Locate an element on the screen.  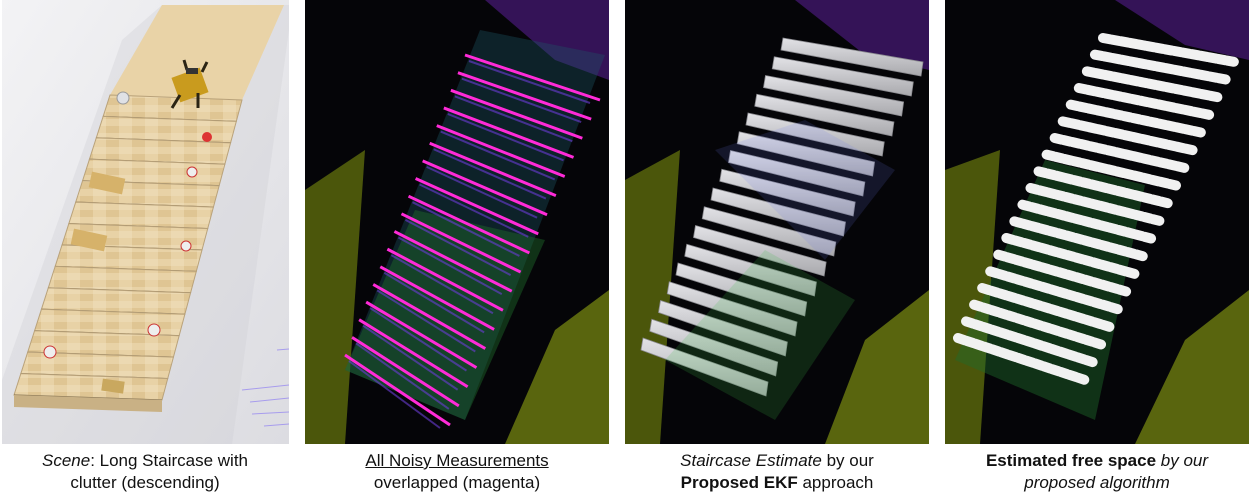
stair-landing is located at coordinates (197, 52).